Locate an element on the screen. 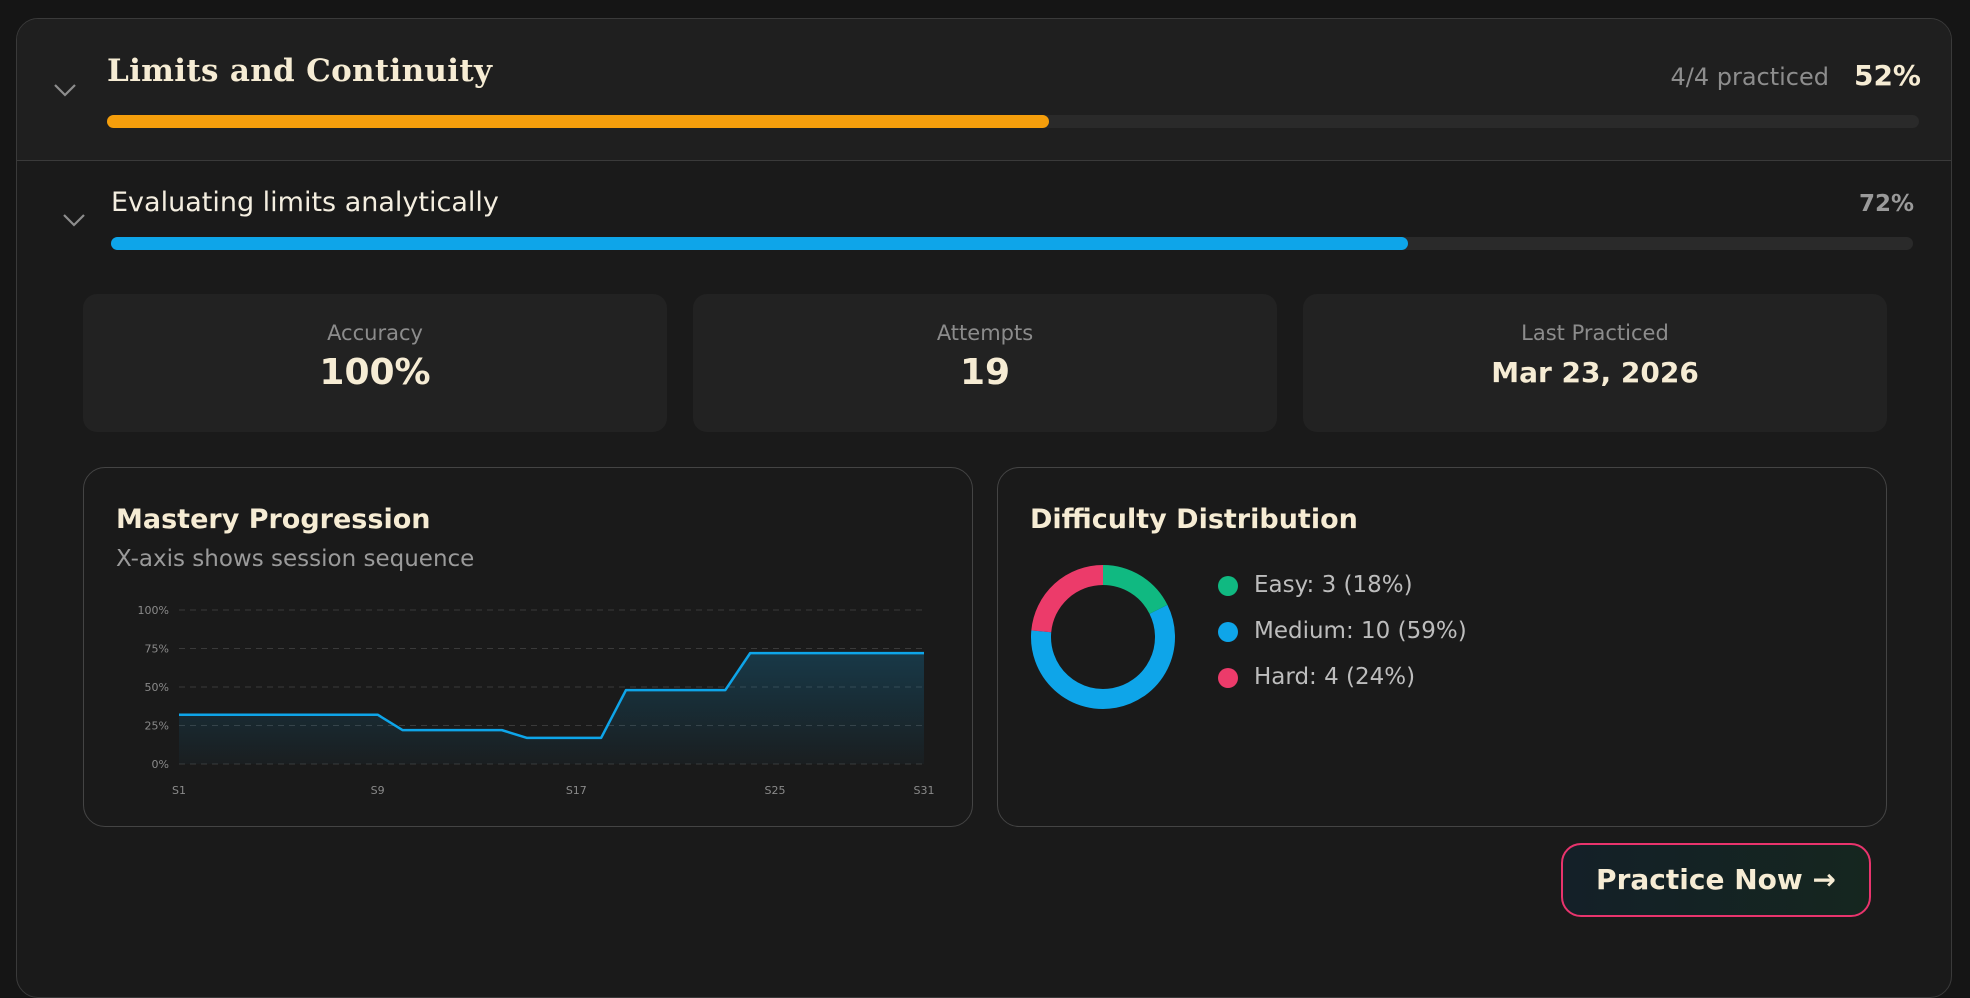  mastery-title: Mastery Progression is located at coordinates (273, 519).